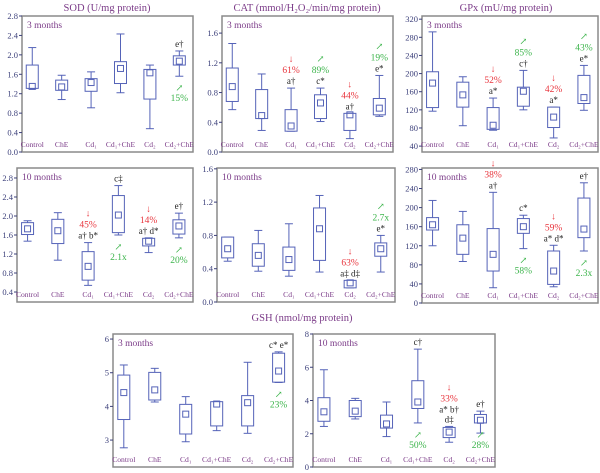  What do you see at coordinates (414, 128) in the screenshot?
I see `y-tick-label: 80` at bounding box center [414, 128].